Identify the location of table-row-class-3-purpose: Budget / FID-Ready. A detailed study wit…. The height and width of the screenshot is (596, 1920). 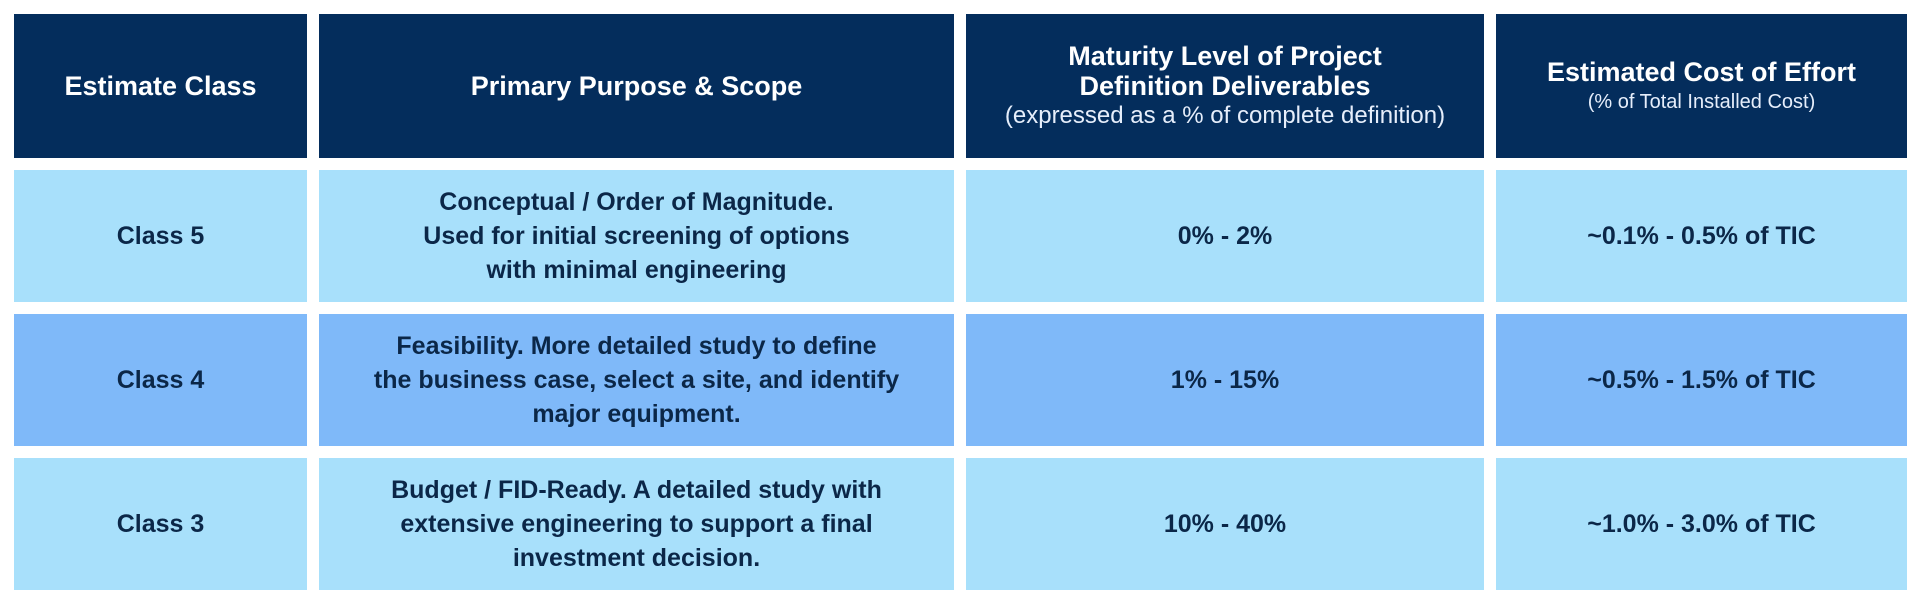
(636, 524).